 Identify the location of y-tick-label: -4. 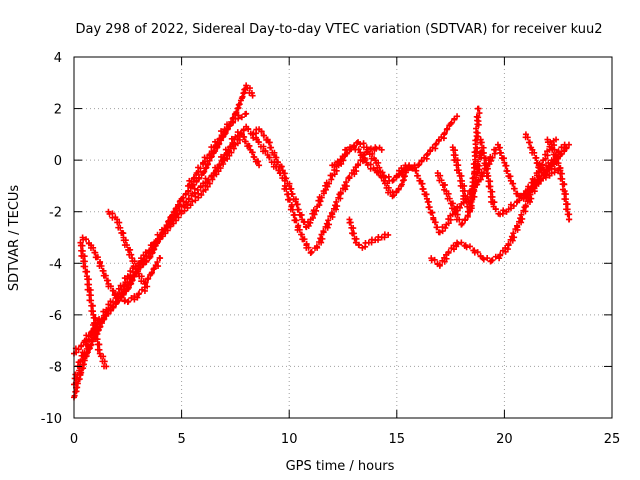
(55, 264).